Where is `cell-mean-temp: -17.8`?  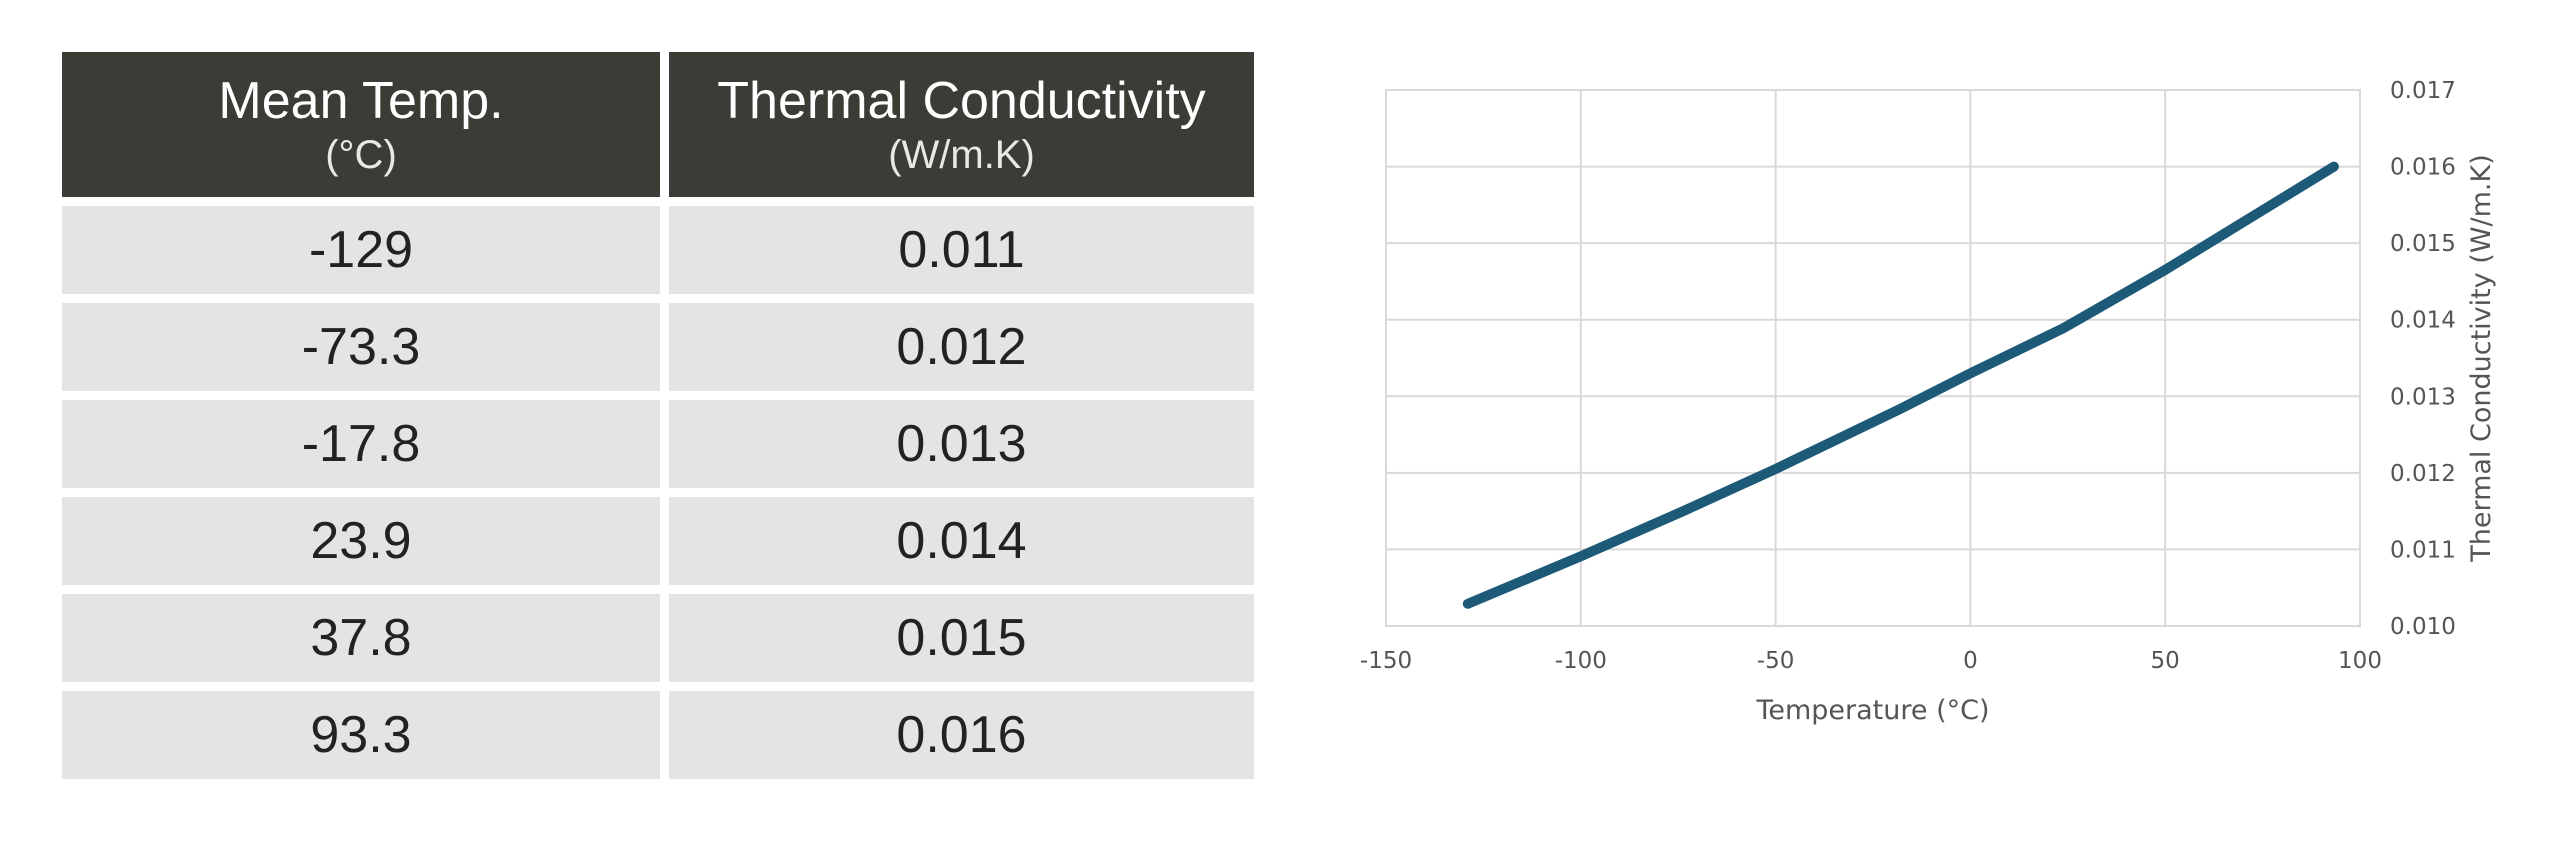
cell-mean-temp: -17.8 is located at coordinates (361, 444).